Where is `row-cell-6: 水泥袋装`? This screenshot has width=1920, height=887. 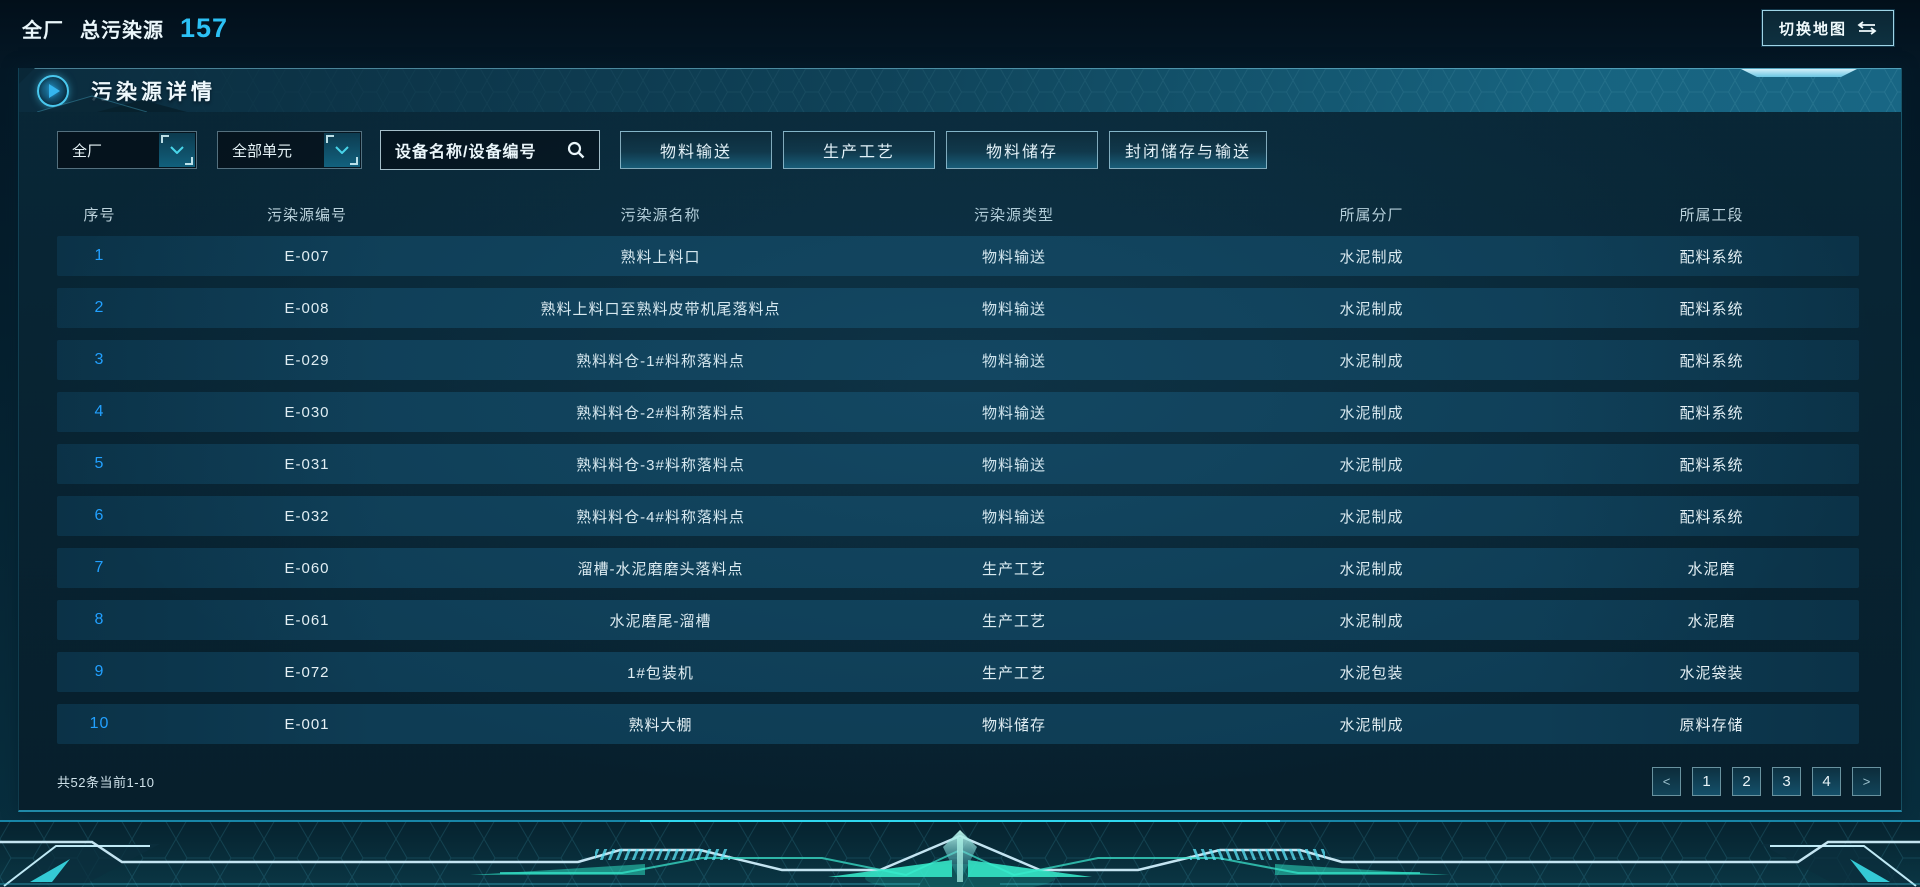 row-cell-6: 水泥袋装 is located at coordinates (1711, 673).